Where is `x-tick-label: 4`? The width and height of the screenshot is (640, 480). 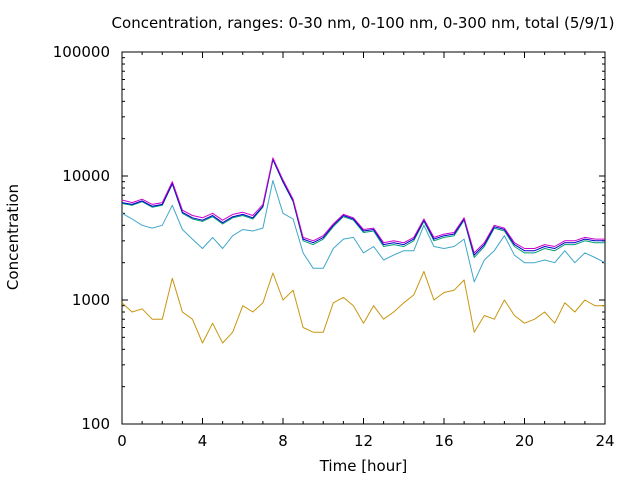
x-tick-label: 4 is located at coordinates (203, 441).